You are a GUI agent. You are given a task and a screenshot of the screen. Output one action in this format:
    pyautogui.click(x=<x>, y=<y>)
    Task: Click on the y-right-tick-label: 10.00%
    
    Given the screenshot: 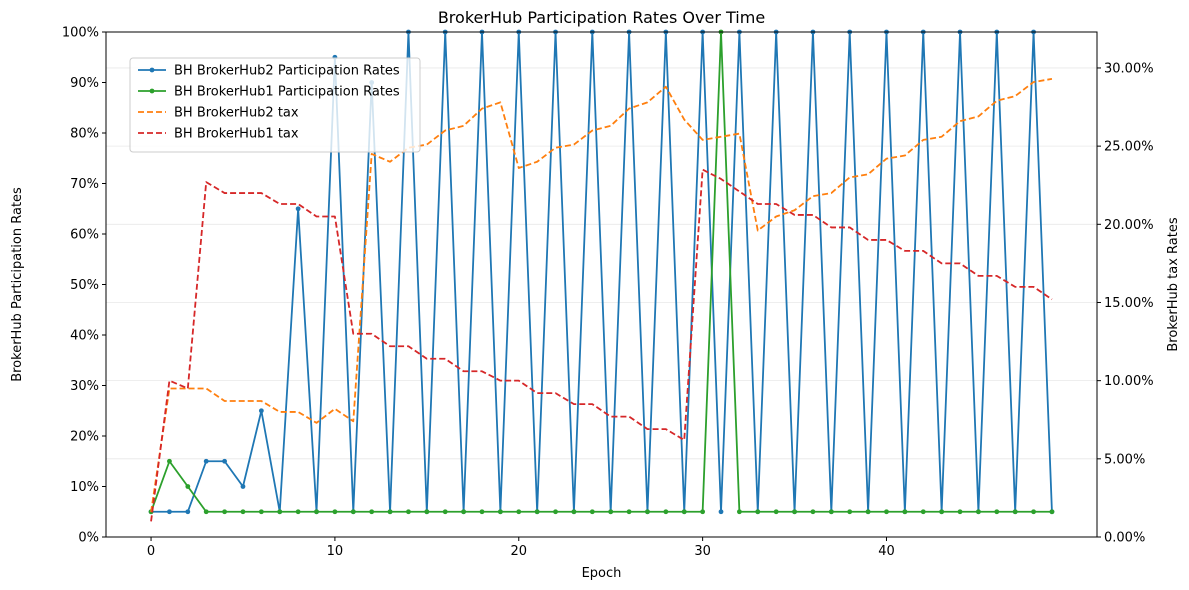 What is the action you would take?
    pyautogui.click(x=1129, y=381)
    